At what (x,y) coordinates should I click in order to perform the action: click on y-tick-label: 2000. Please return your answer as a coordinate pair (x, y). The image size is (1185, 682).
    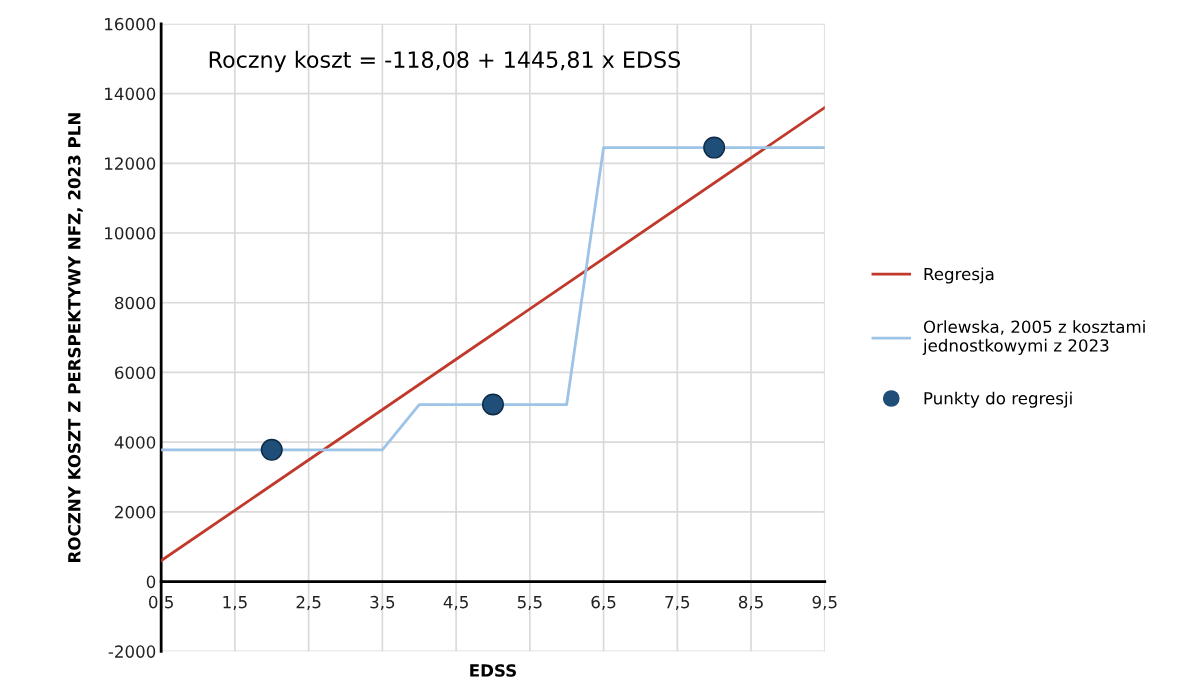
    Looking at the image, I should click on (135, 512).